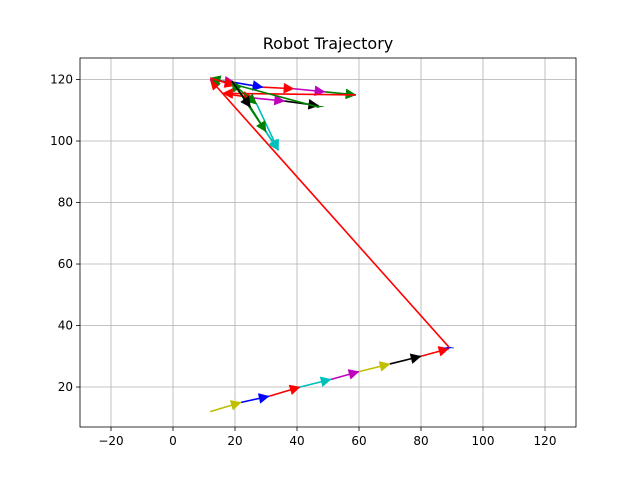 The width and height of the screenshot is (640, 480). What do you see at coordinates (328, 43) in the screenshot?
I see `chart-title: Robot Trajectory` at bounding box center [328, 43].